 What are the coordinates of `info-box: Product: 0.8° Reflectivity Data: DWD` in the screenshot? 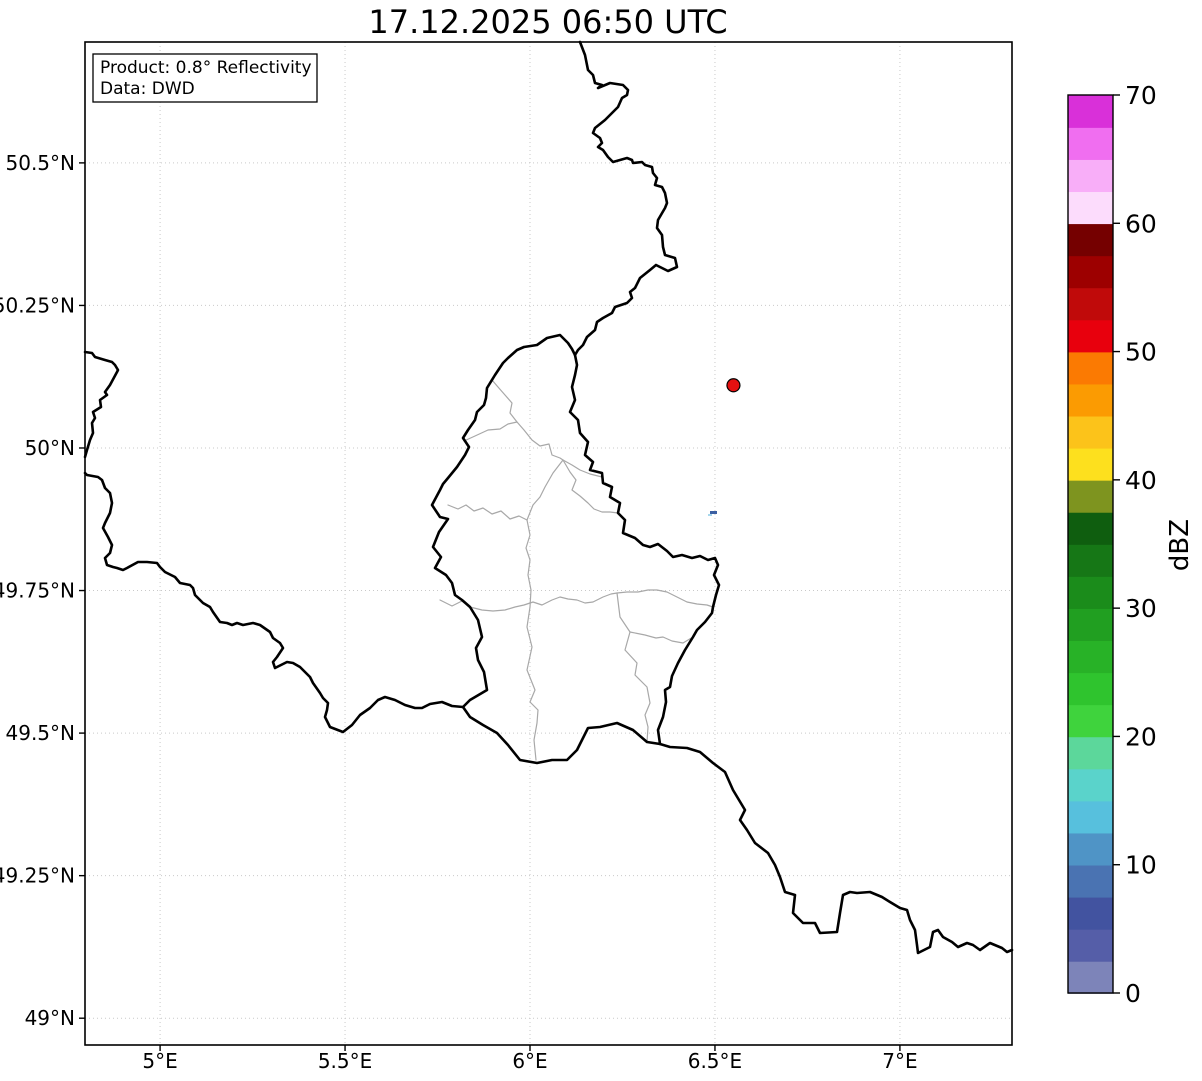 It's located at (205, 78).